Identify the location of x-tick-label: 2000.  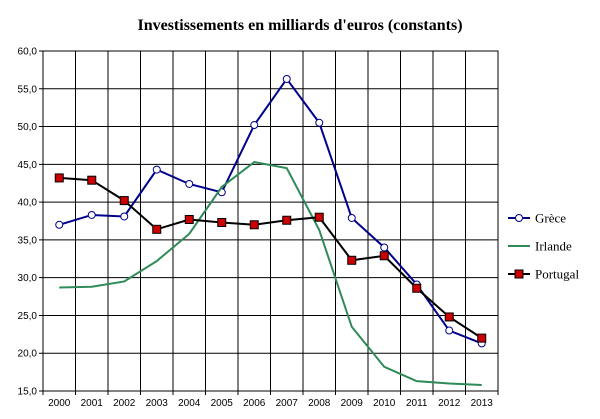
(59, 403).